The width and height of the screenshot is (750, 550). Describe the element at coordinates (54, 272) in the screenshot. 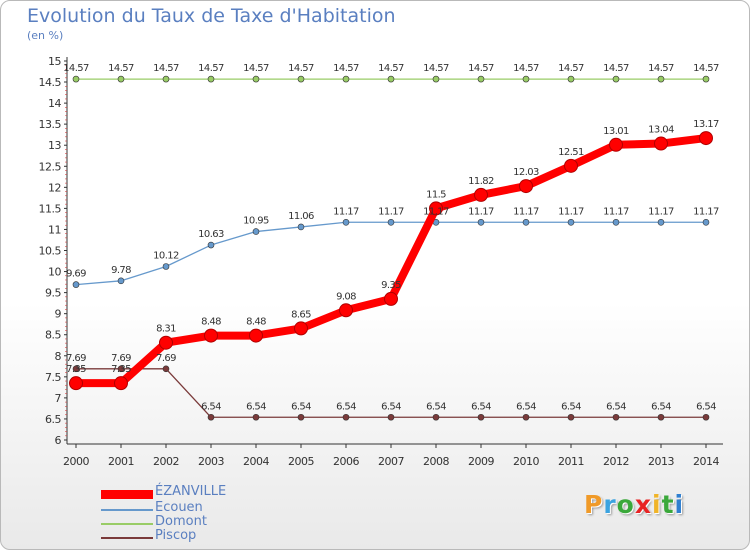

I see `y-tick-label: 10` at that location.